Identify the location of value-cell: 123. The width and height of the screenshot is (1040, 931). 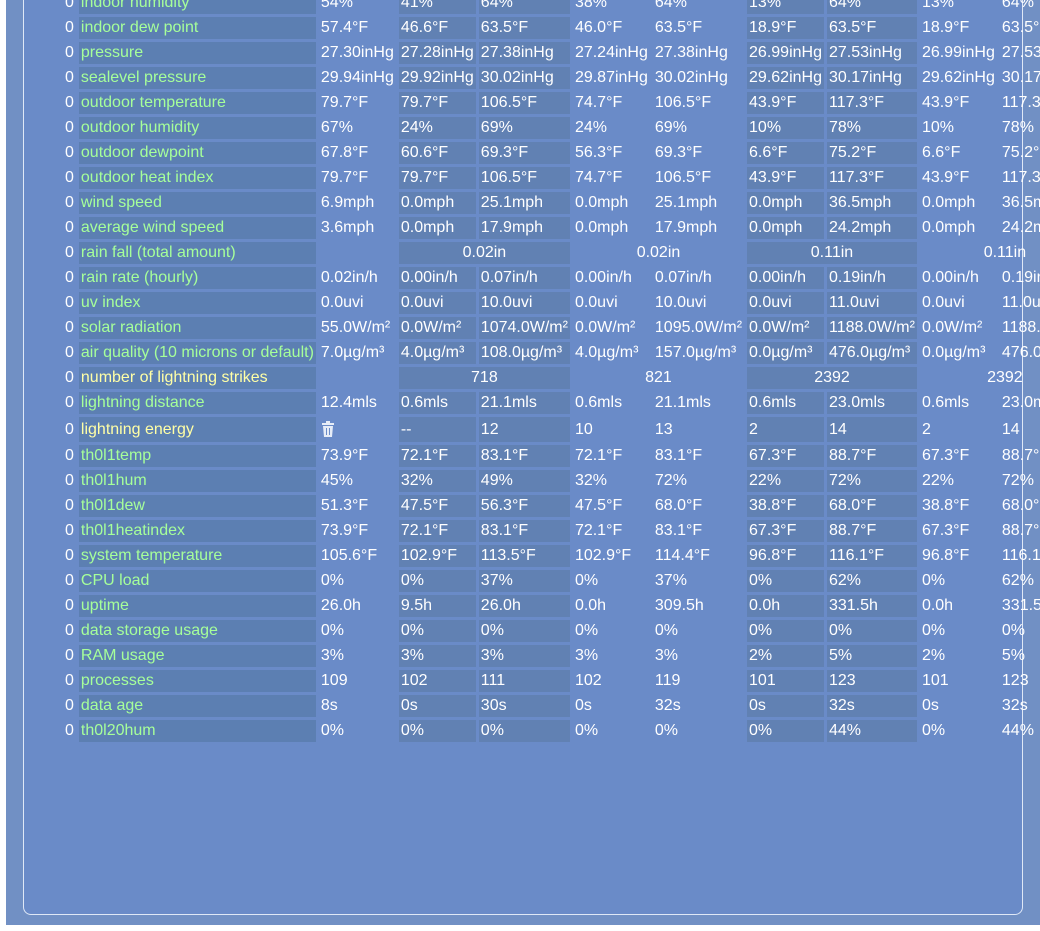
(871, 681).